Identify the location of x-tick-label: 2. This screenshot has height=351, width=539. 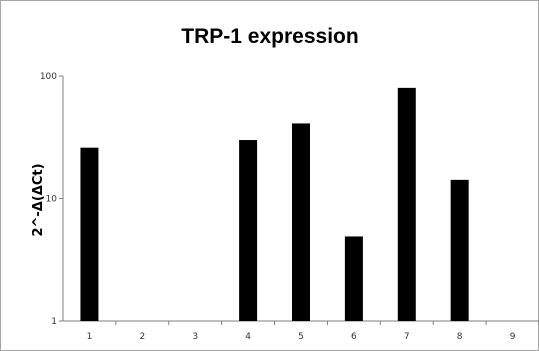
(142, 337).